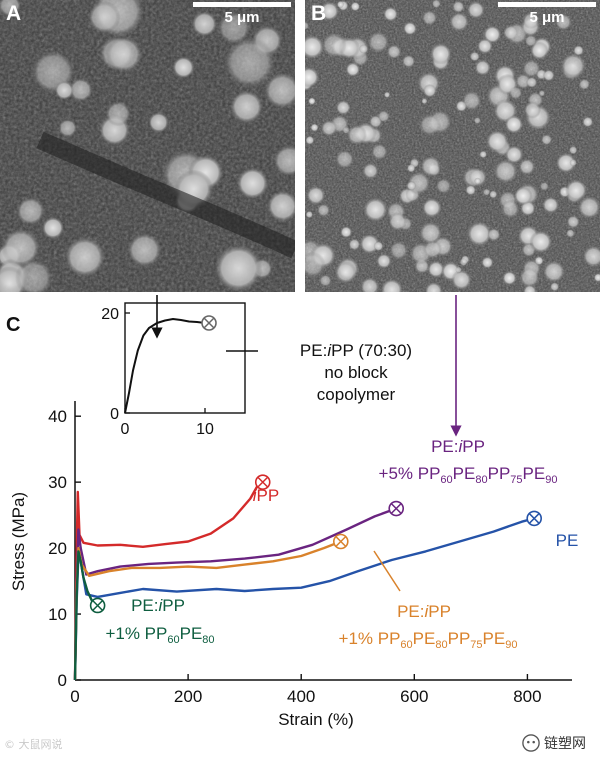 Image resolution: width=600 pixels, height=759 pixels. What do you see at coordinates (110, 314) in the screenshot?
I see `inset-y-tick-label: 20` at bounding box center [110, 314].